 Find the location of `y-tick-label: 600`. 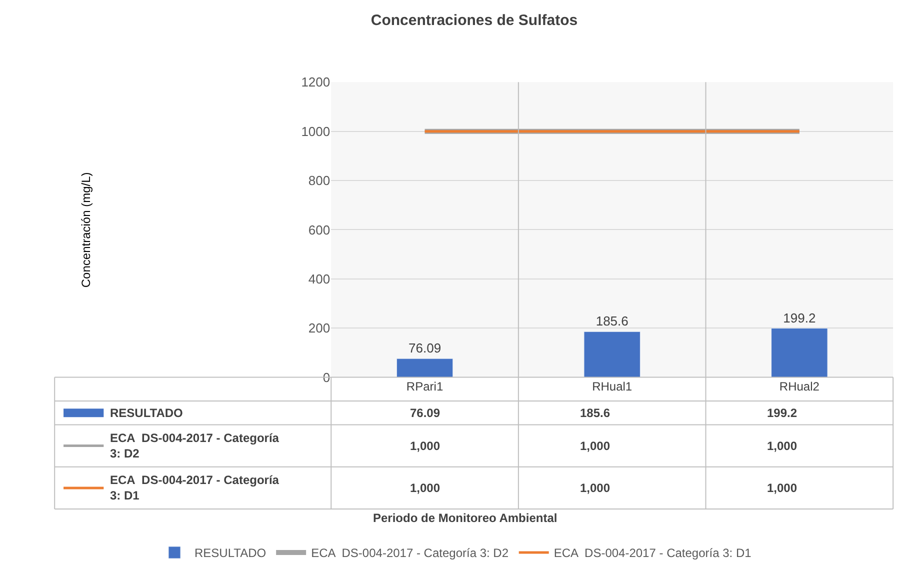

y-tick-label: 600 is located at coordinates (319, 230).